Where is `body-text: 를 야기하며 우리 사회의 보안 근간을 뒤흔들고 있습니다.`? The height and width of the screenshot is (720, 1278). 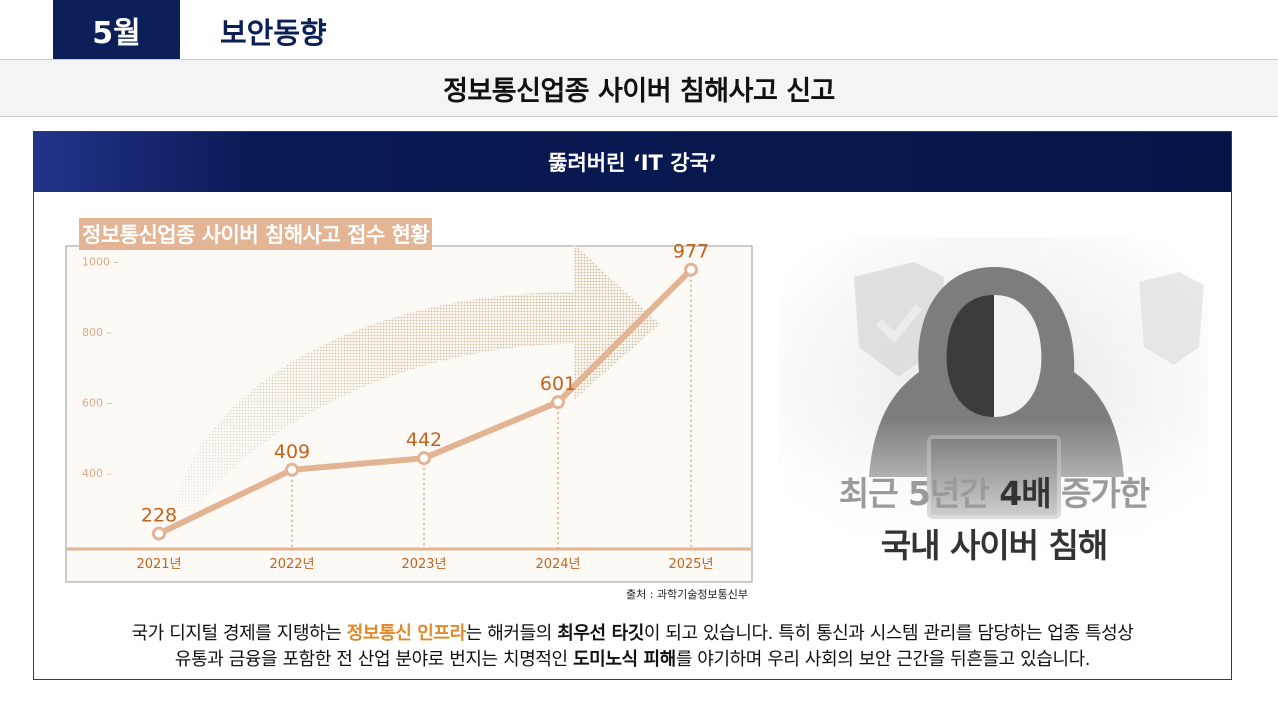
body-text: 를 야기하며 우리 사회의 보안 근간을 뒤흔들고 있습니다. is located at coordinates (883, 659).